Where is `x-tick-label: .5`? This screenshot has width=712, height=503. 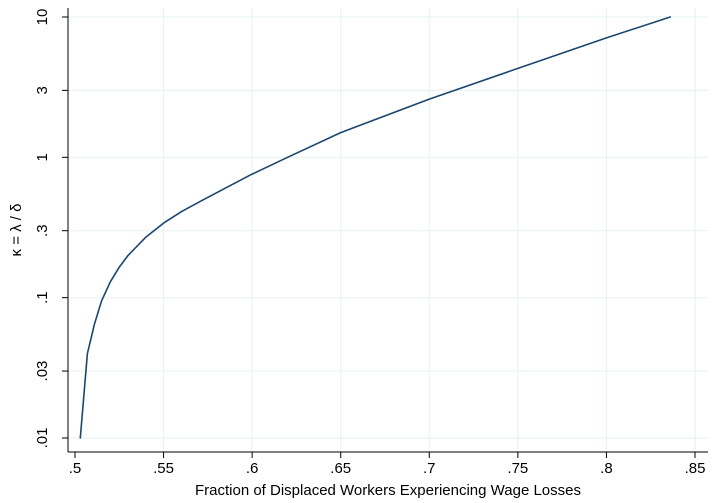 x-tick-label: .5 is located at coordinates (75, 468).